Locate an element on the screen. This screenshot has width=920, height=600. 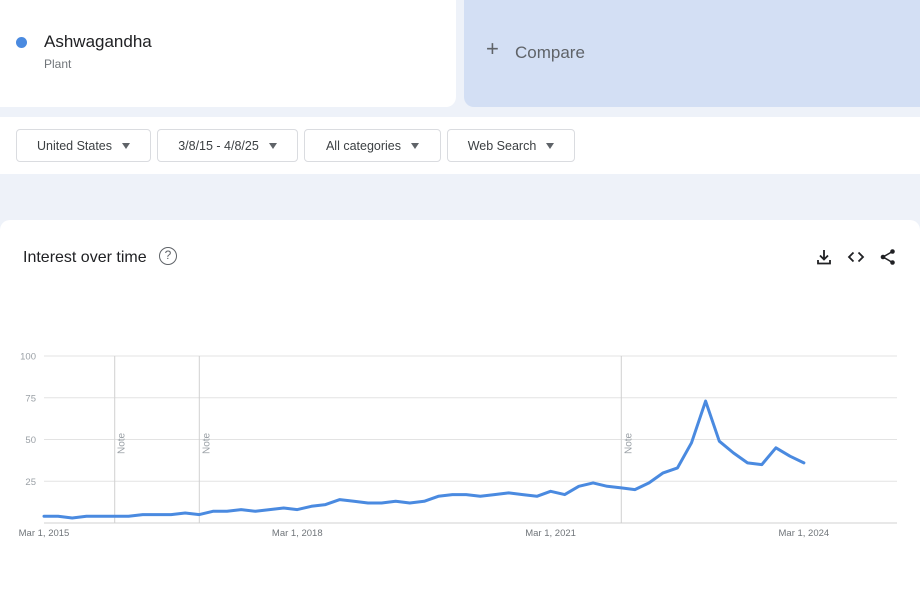
y-tick-label: 50 is located at coordinates (30, 440).